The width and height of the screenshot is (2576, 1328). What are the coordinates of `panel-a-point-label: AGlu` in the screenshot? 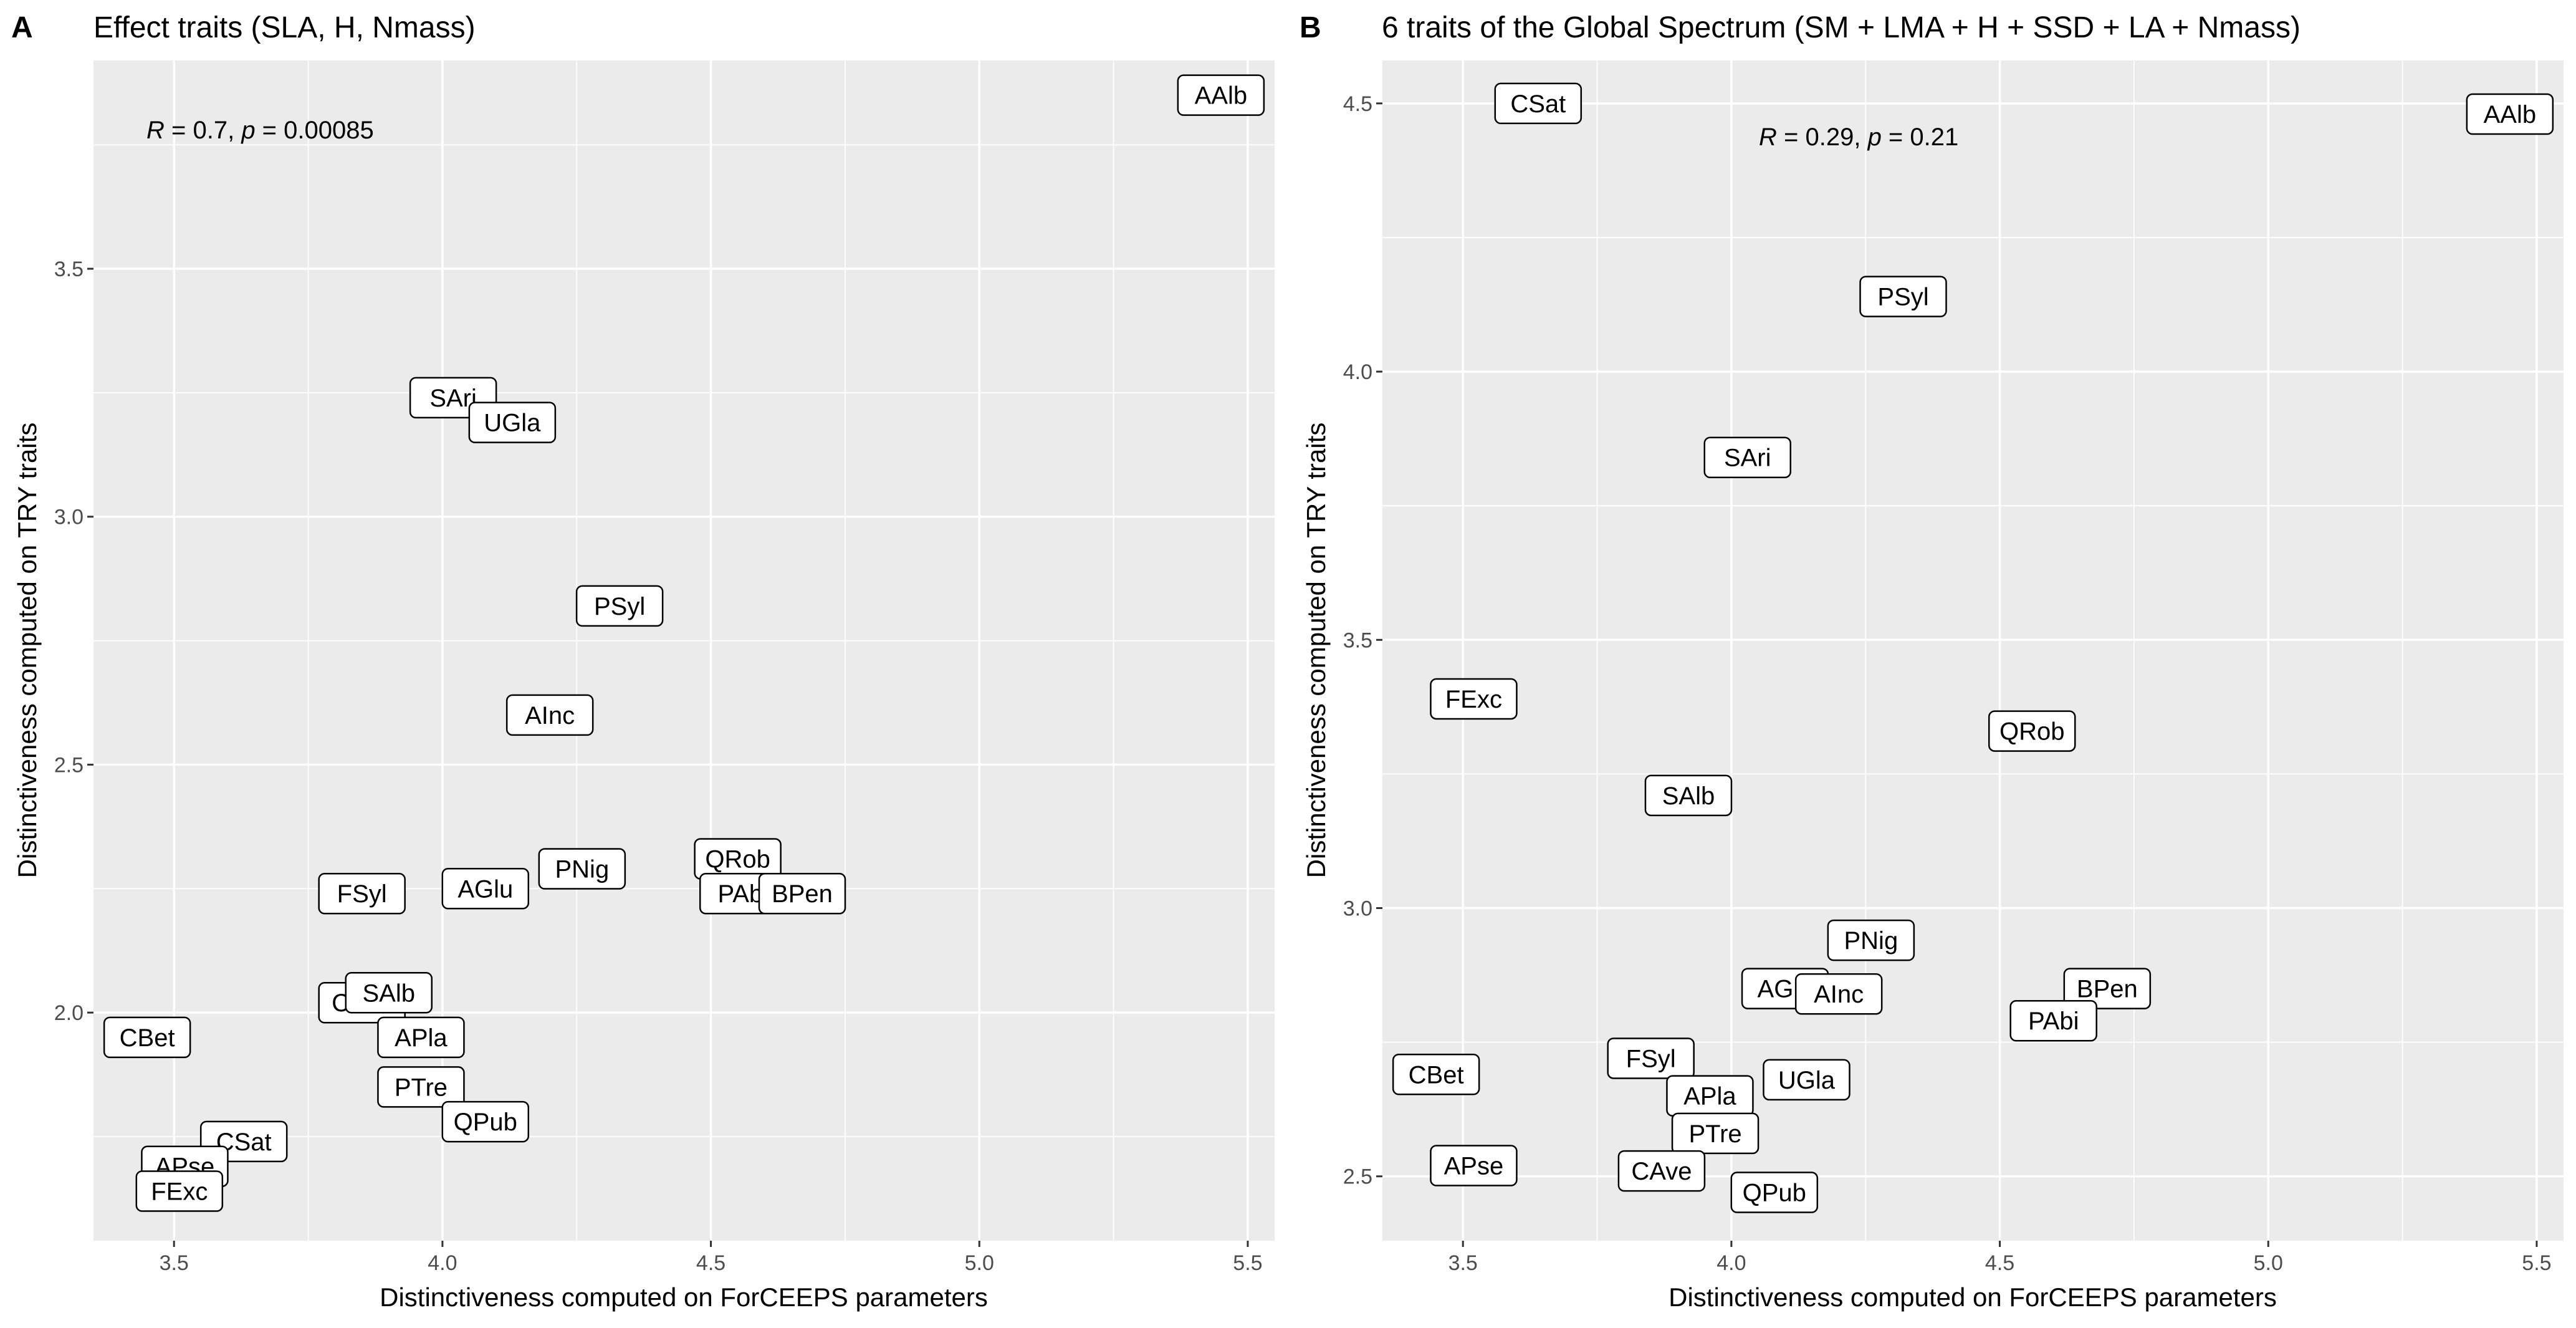 It's located at (485, 889).